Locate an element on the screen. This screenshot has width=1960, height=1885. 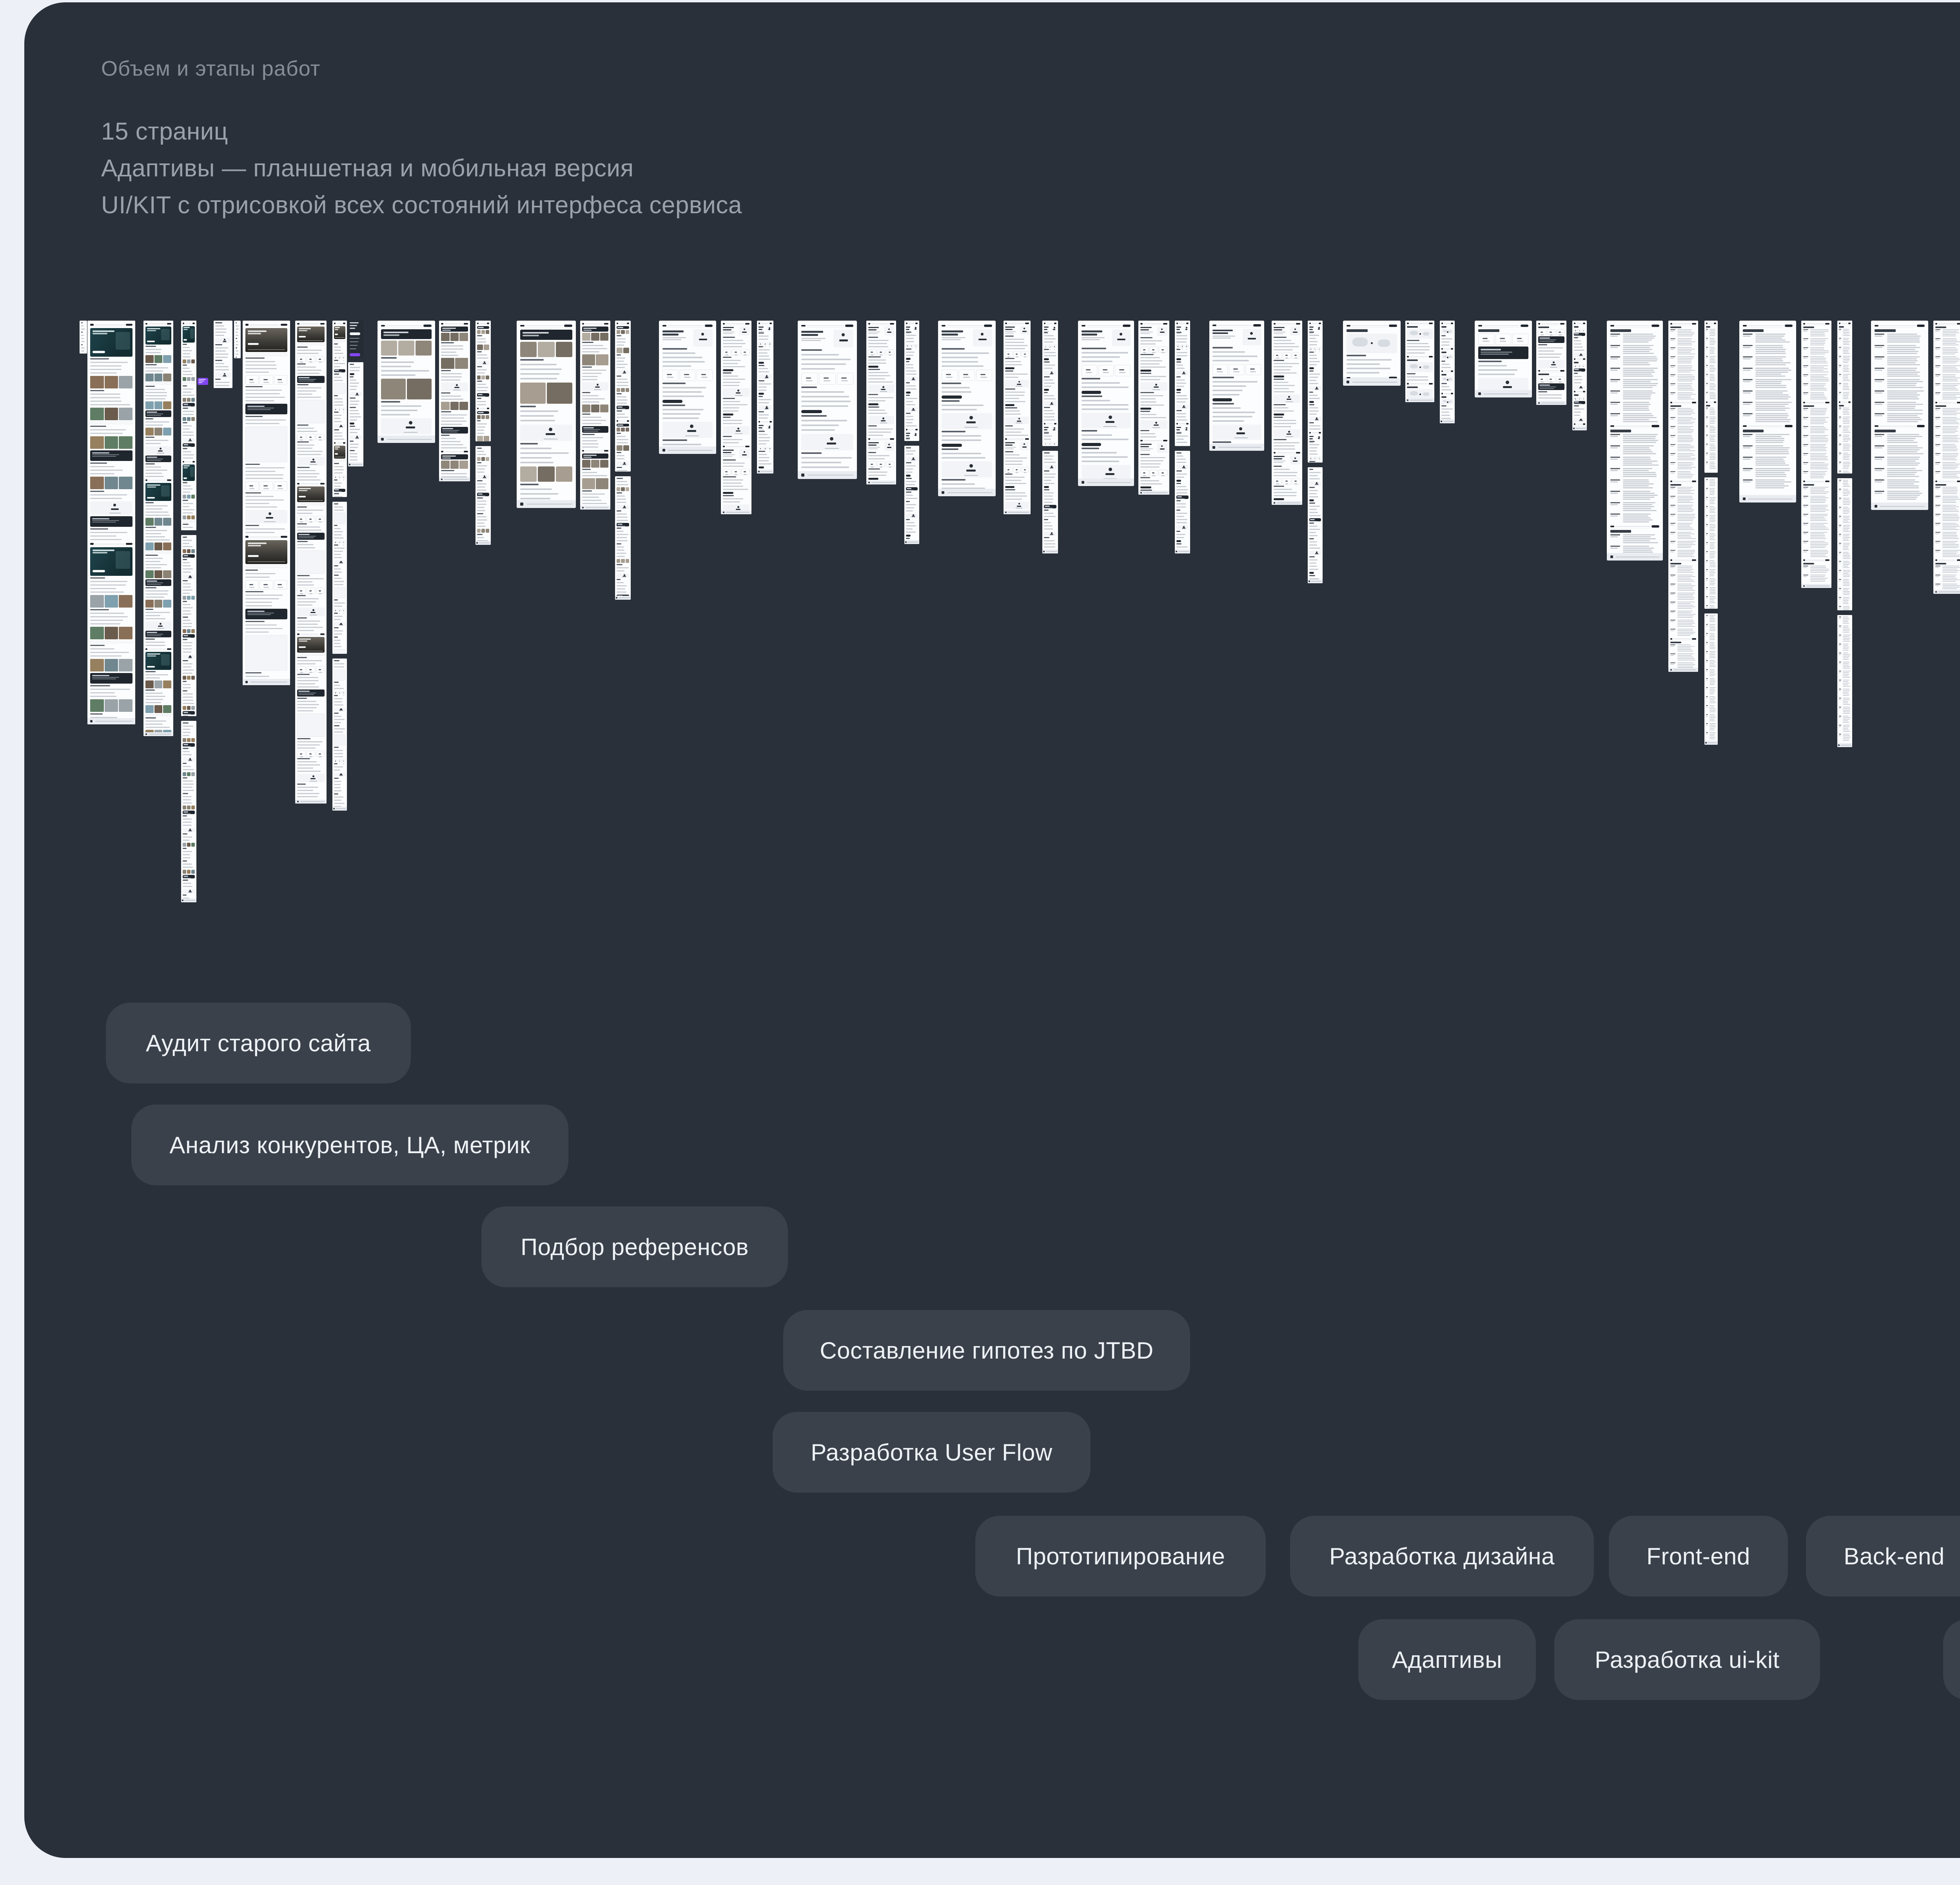
stage-pill-5: Разработка User Flow is located at coordinates (932, 1452).